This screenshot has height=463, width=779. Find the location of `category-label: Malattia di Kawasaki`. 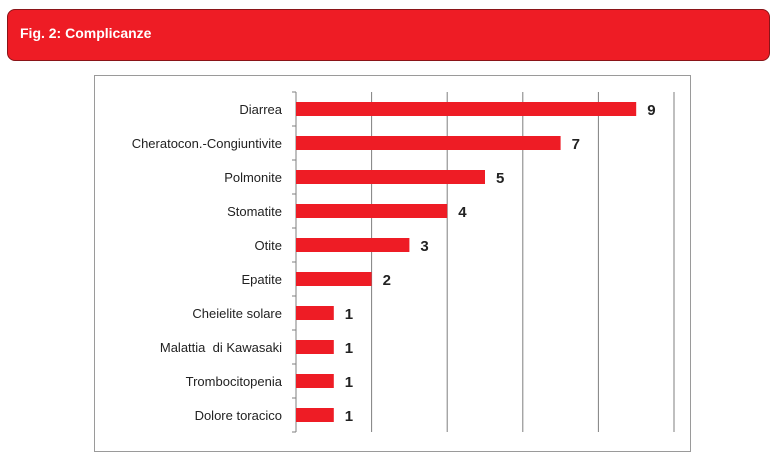

category-label: Malattia di Kawasaki is located at coordinates (221, 347).